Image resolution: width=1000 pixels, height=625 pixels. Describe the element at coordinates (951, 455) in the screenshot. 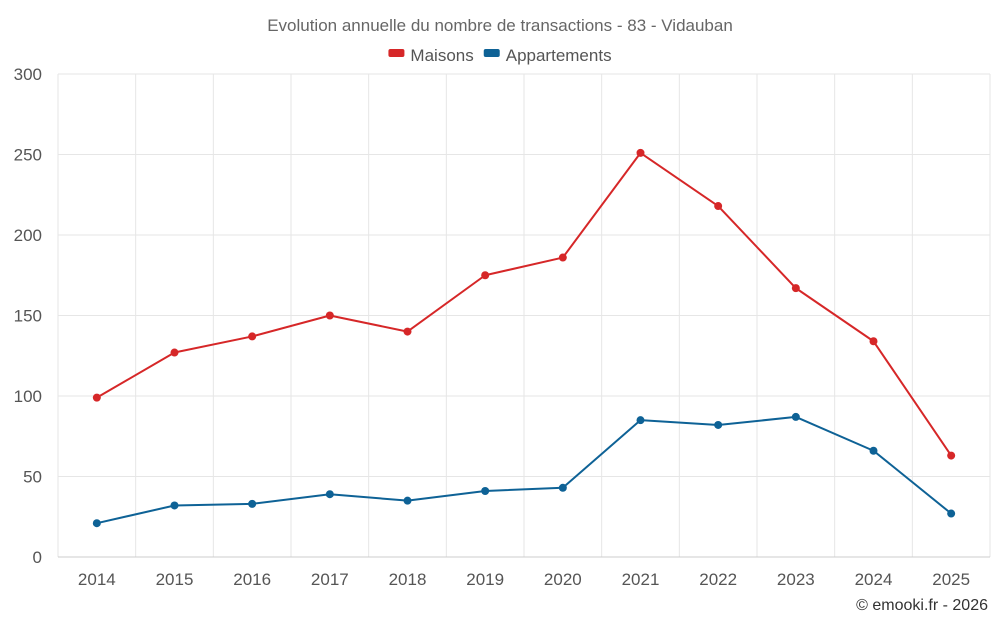

I see `data-point-maisons-2025` at that location.